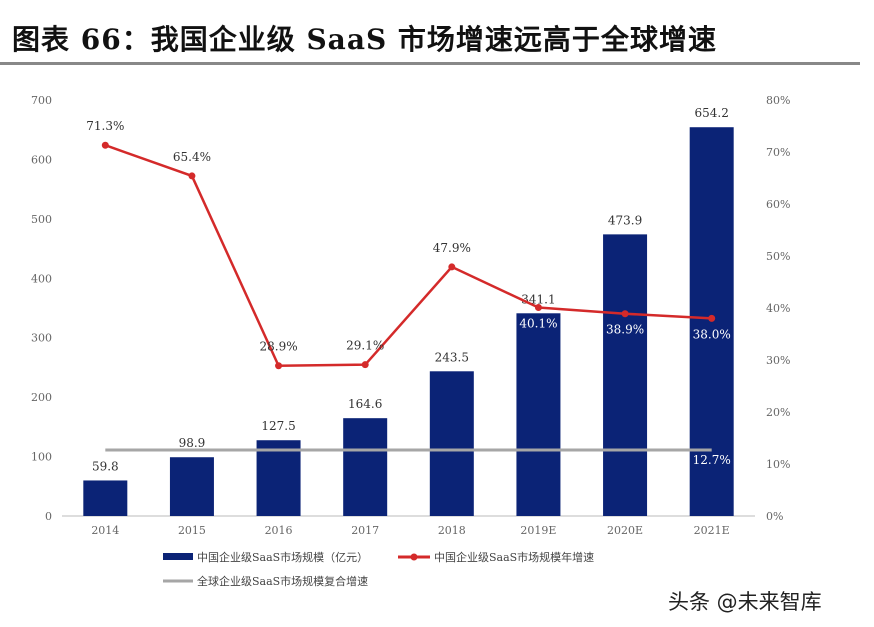 Image resolution: width=874 pixels, height=627 pixels. Describe the element at coordinates (712, 334) in the screenshot. I see `growth-data-label: 38.0%` at that location.